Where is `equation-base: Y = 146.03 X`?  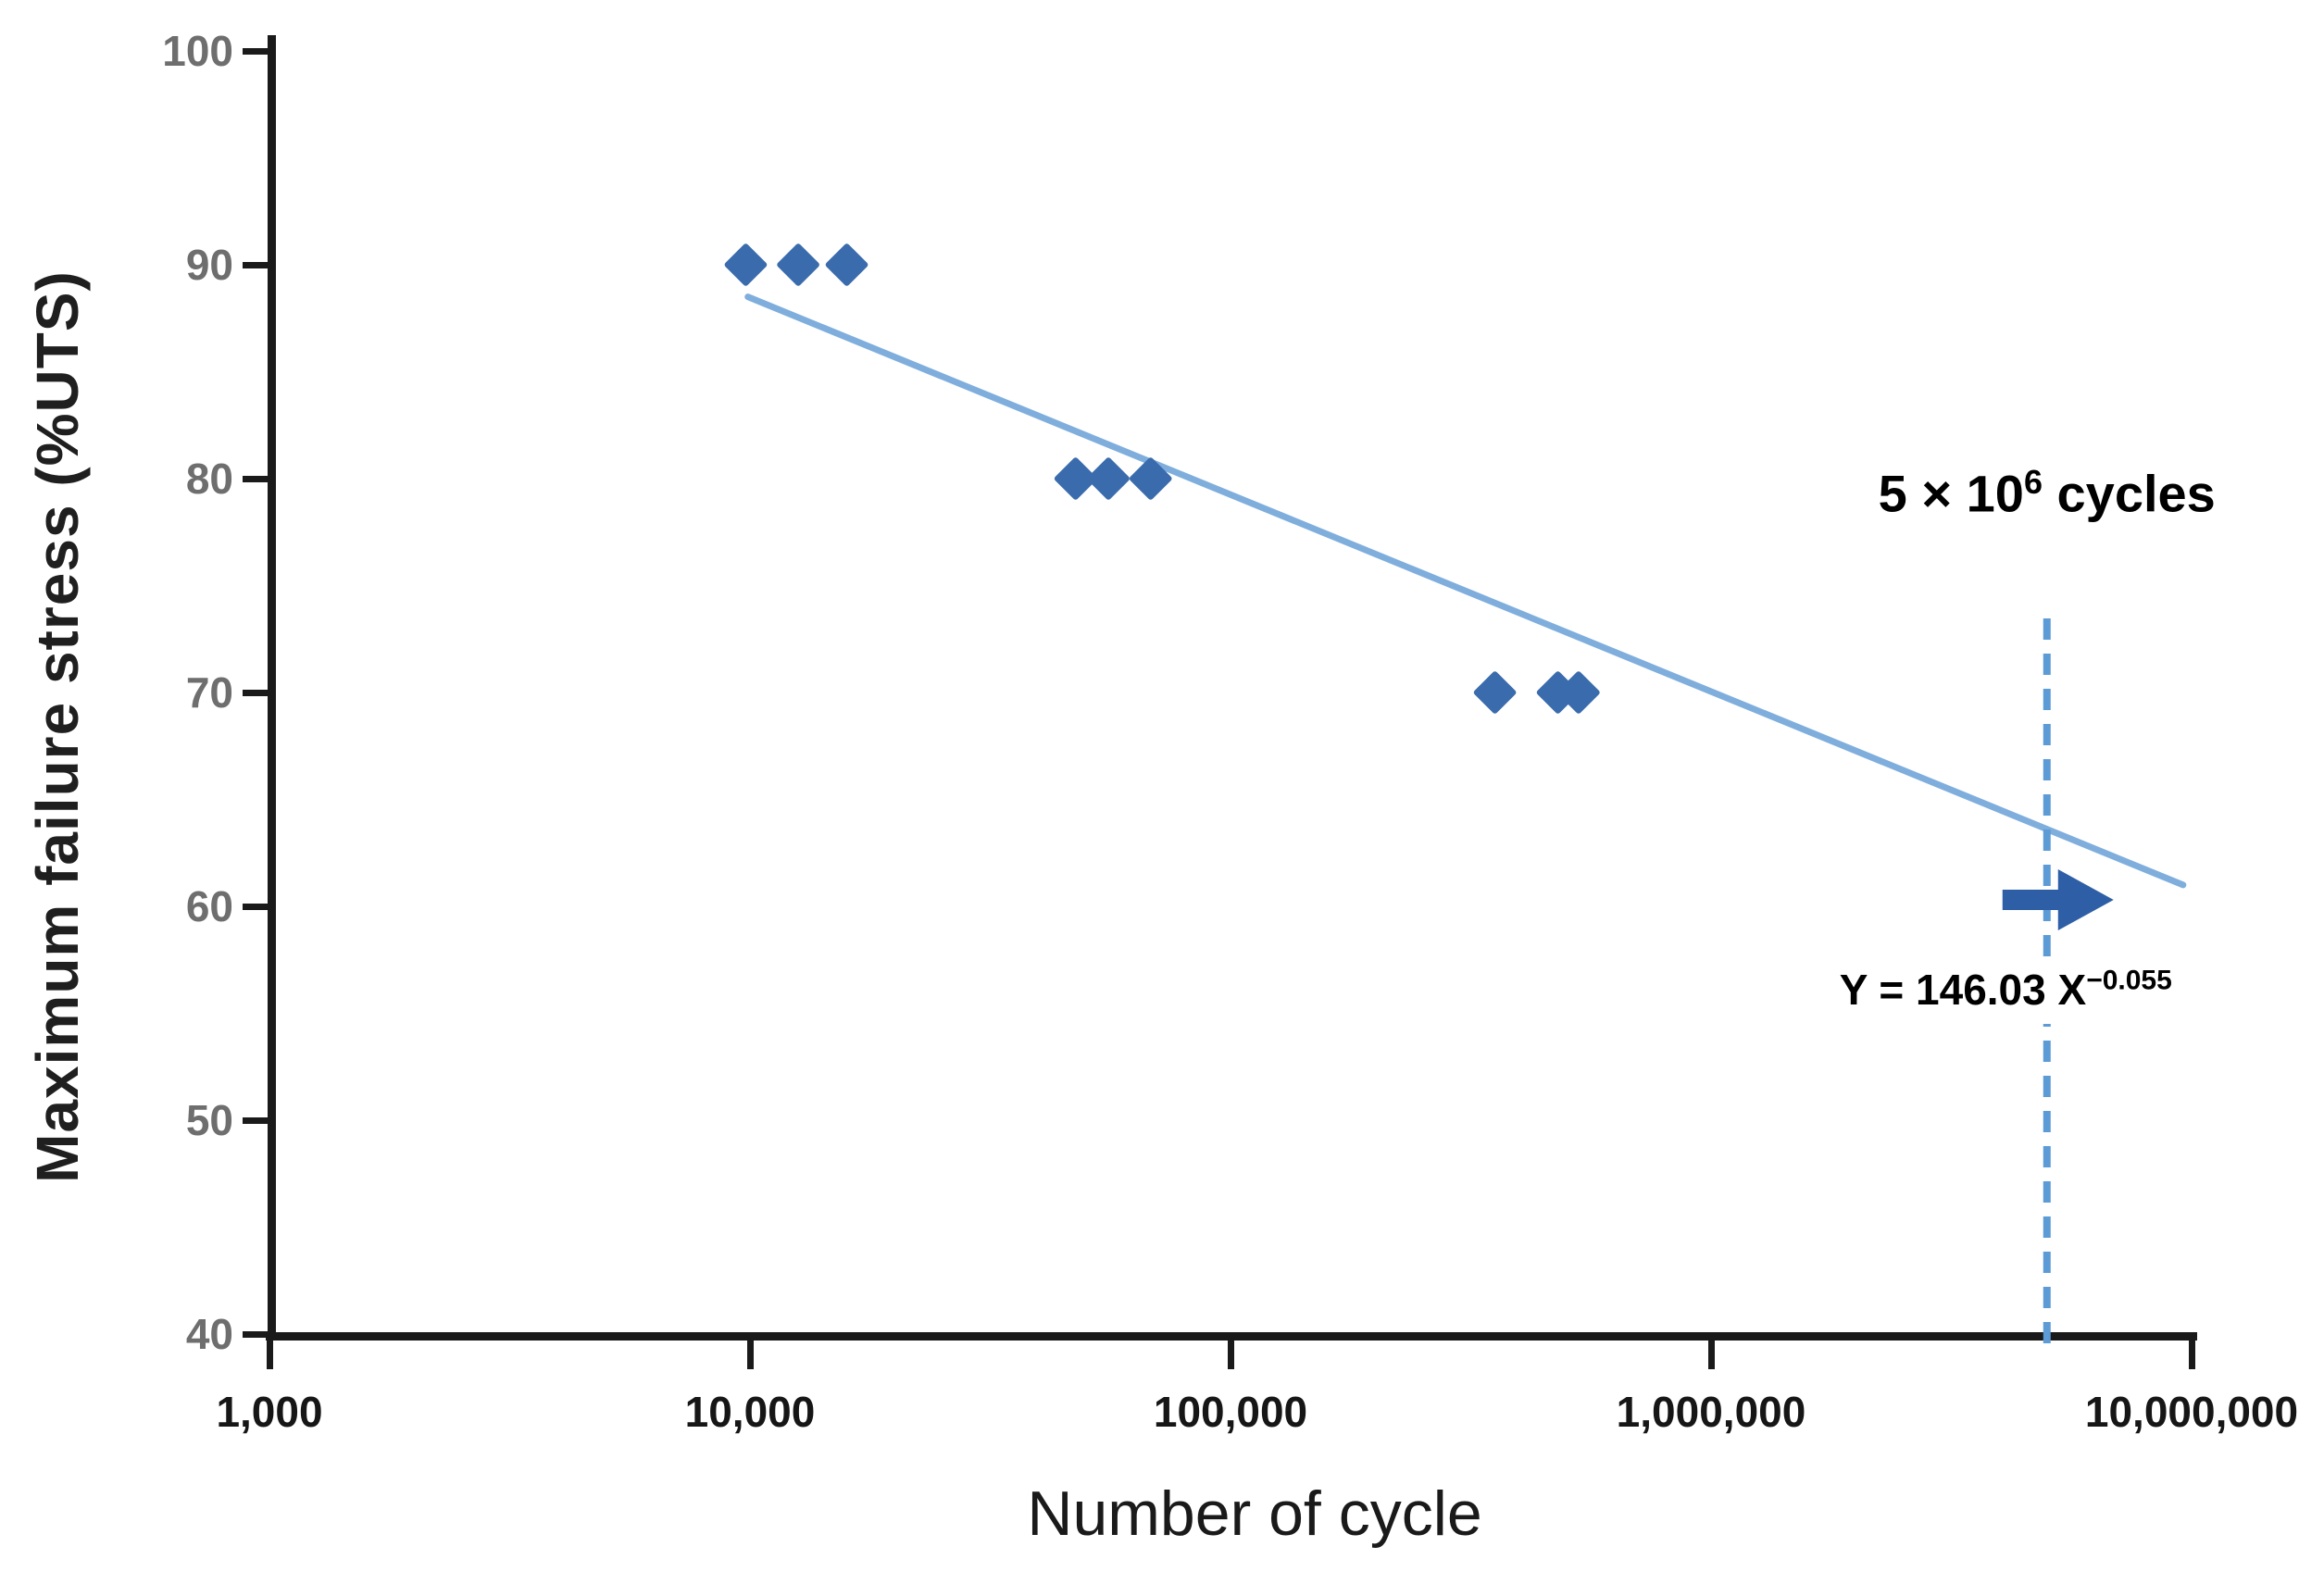 equation-base: Y = 146.03 X is located at coordinates (1963, 990).